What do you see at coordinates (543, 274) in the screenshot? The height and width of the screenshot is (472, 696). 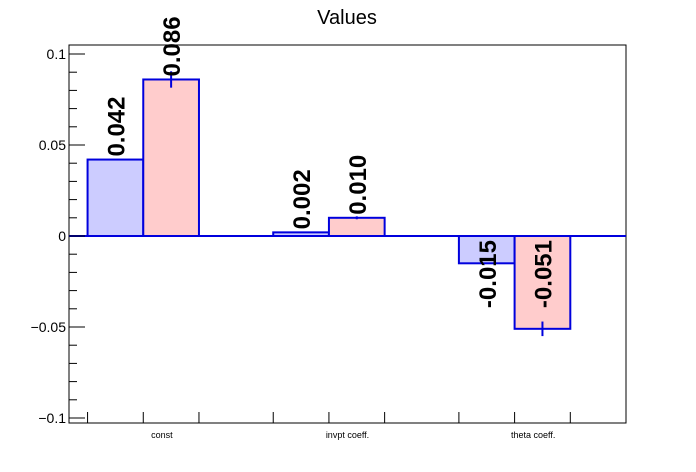 I see `data-label-s2-2: -0.051` at bounding box center [543, 274].